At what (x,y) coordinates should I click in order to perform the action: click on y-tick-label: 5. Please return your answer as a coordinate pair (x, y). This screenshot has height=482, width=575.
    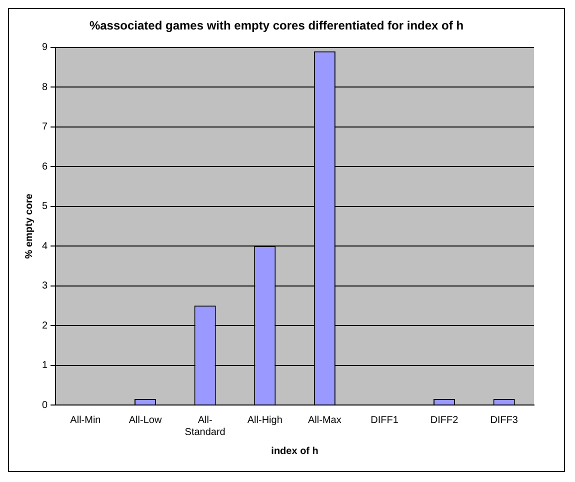
    Looking at the image, I should click on (45, 206).